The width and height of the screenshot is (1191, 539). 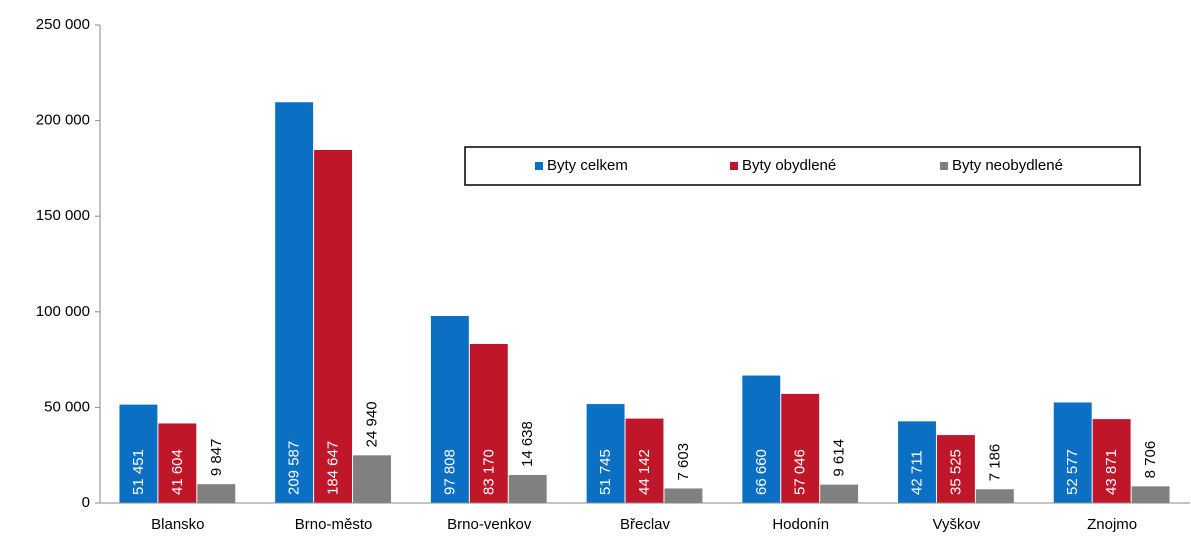 I want to click on legend-box, so click(x=802, y=166).